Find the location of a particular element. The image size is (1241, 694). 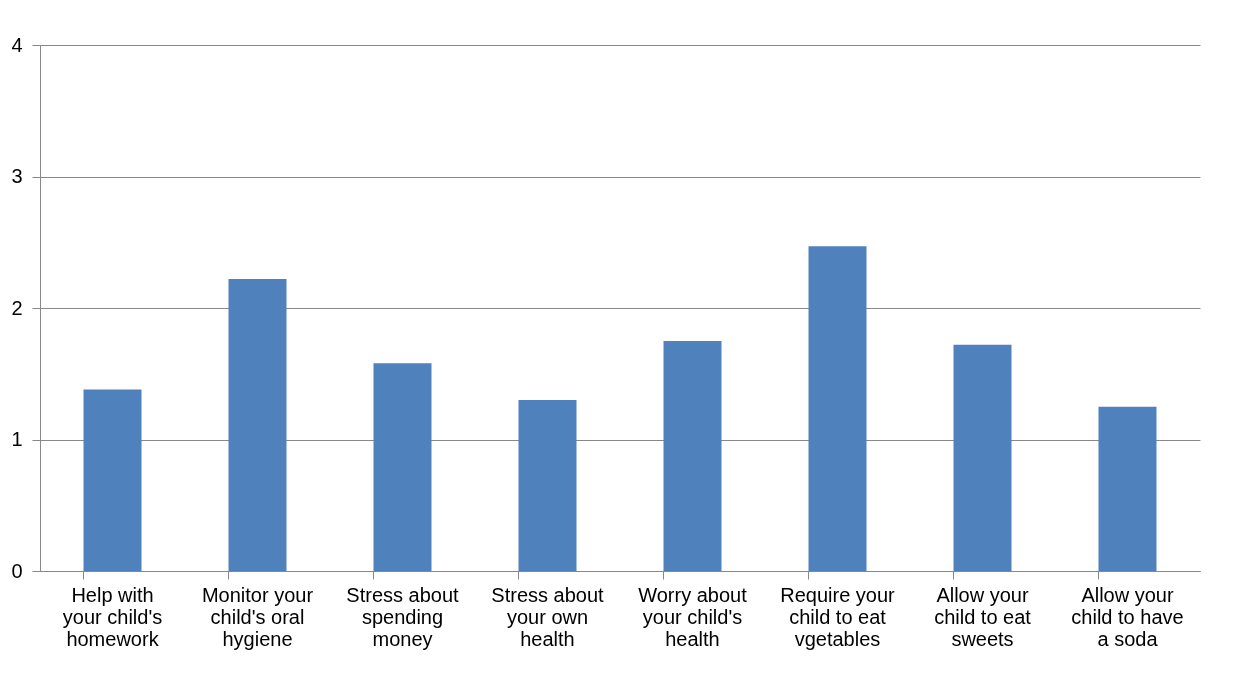

y-tick-label: 4 is located at coordinates (17, 44).